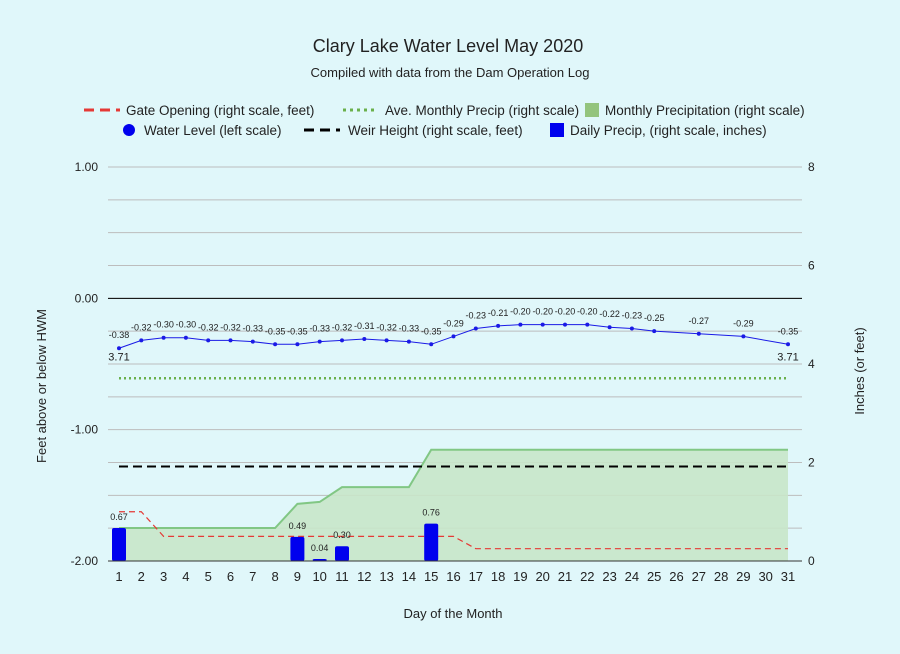 This screenshot has height=654, width=900. Describe the element at coordinates (435, 130) in the screenshot. I see `legend-label-weir: Weir Height (right scale, feet)` at that location.